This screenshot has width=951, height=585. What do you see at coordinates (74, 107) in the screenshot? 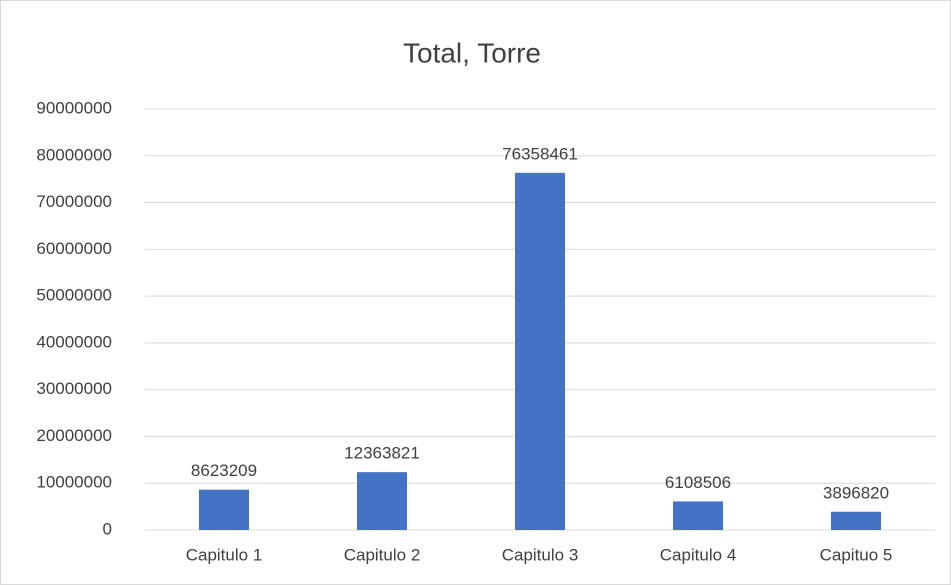
I see `y-tick-label: 90000000` at bounding box center [74, 107].